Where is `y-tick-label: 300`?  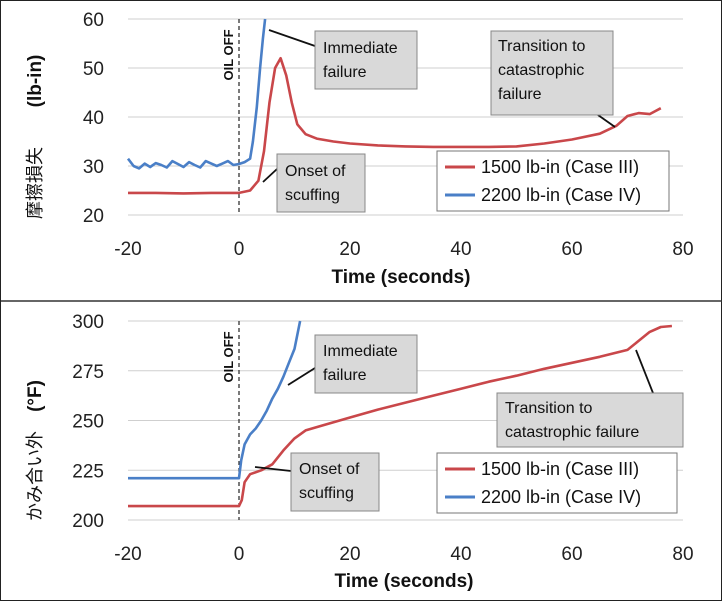 y-tick-label: 300 is located at coordinates (88, 322).